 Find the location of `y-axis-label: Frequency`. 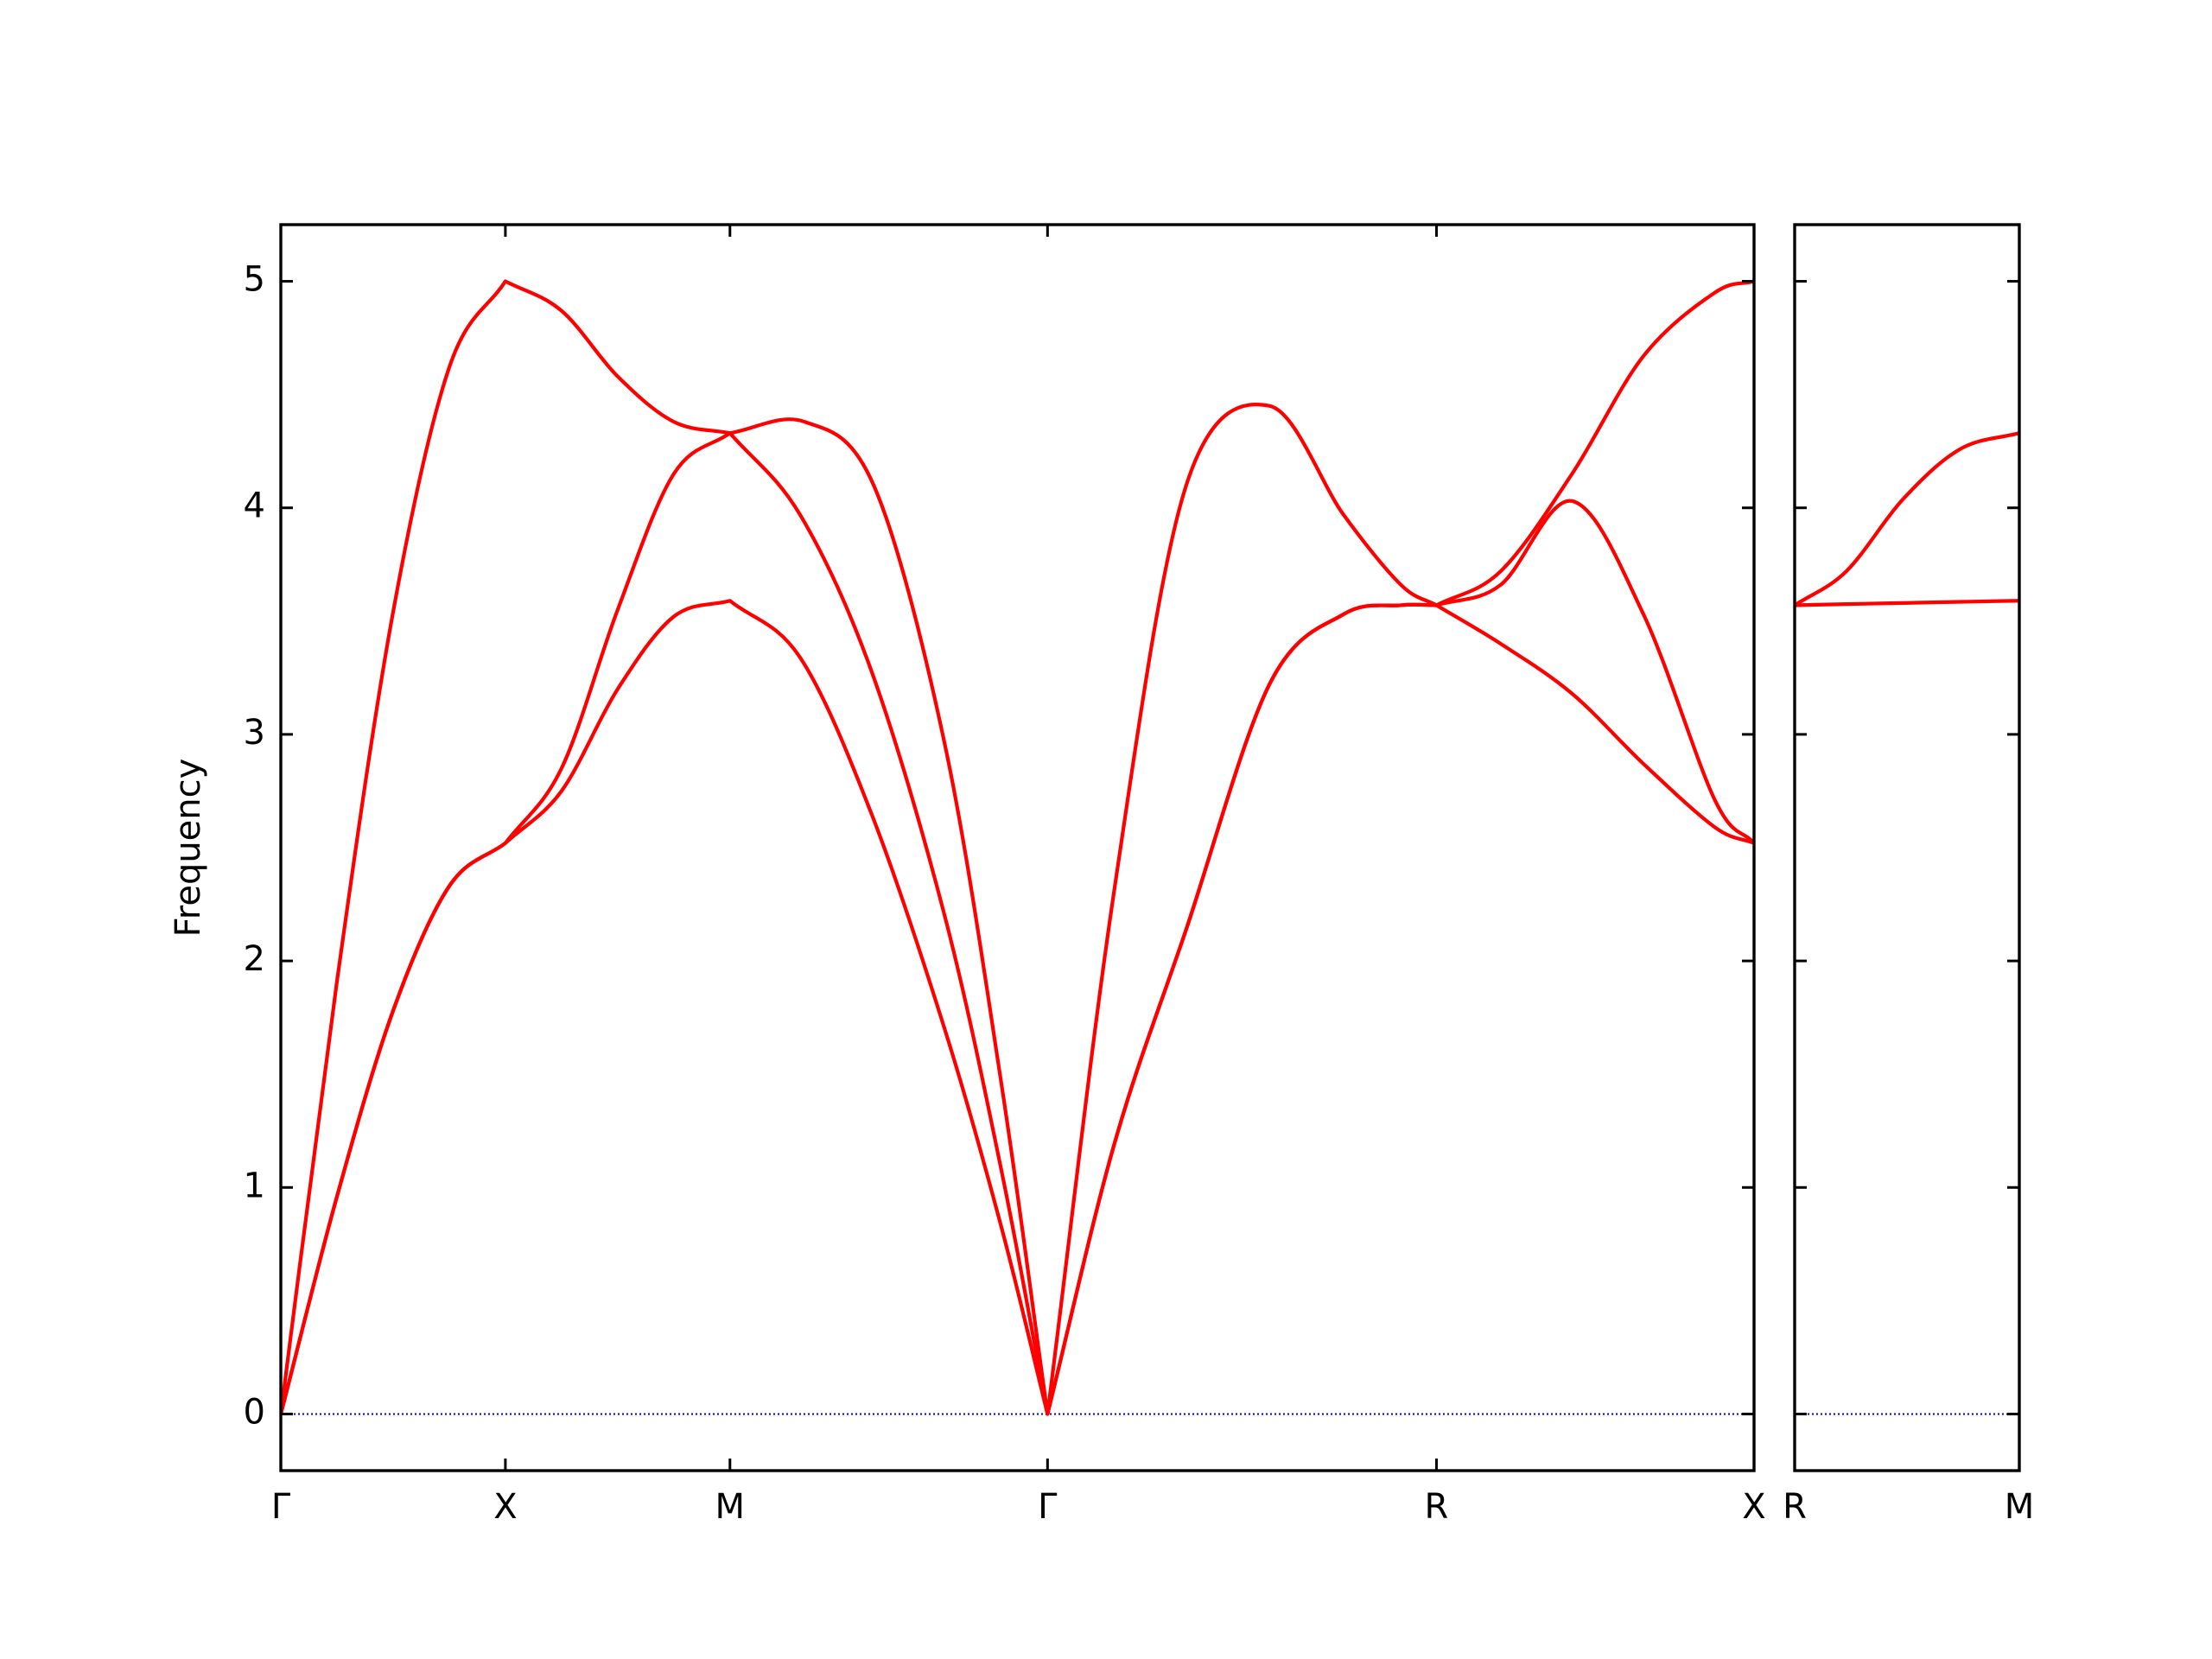

y-axis-label: Frequency is located at coordinates (188, 848).